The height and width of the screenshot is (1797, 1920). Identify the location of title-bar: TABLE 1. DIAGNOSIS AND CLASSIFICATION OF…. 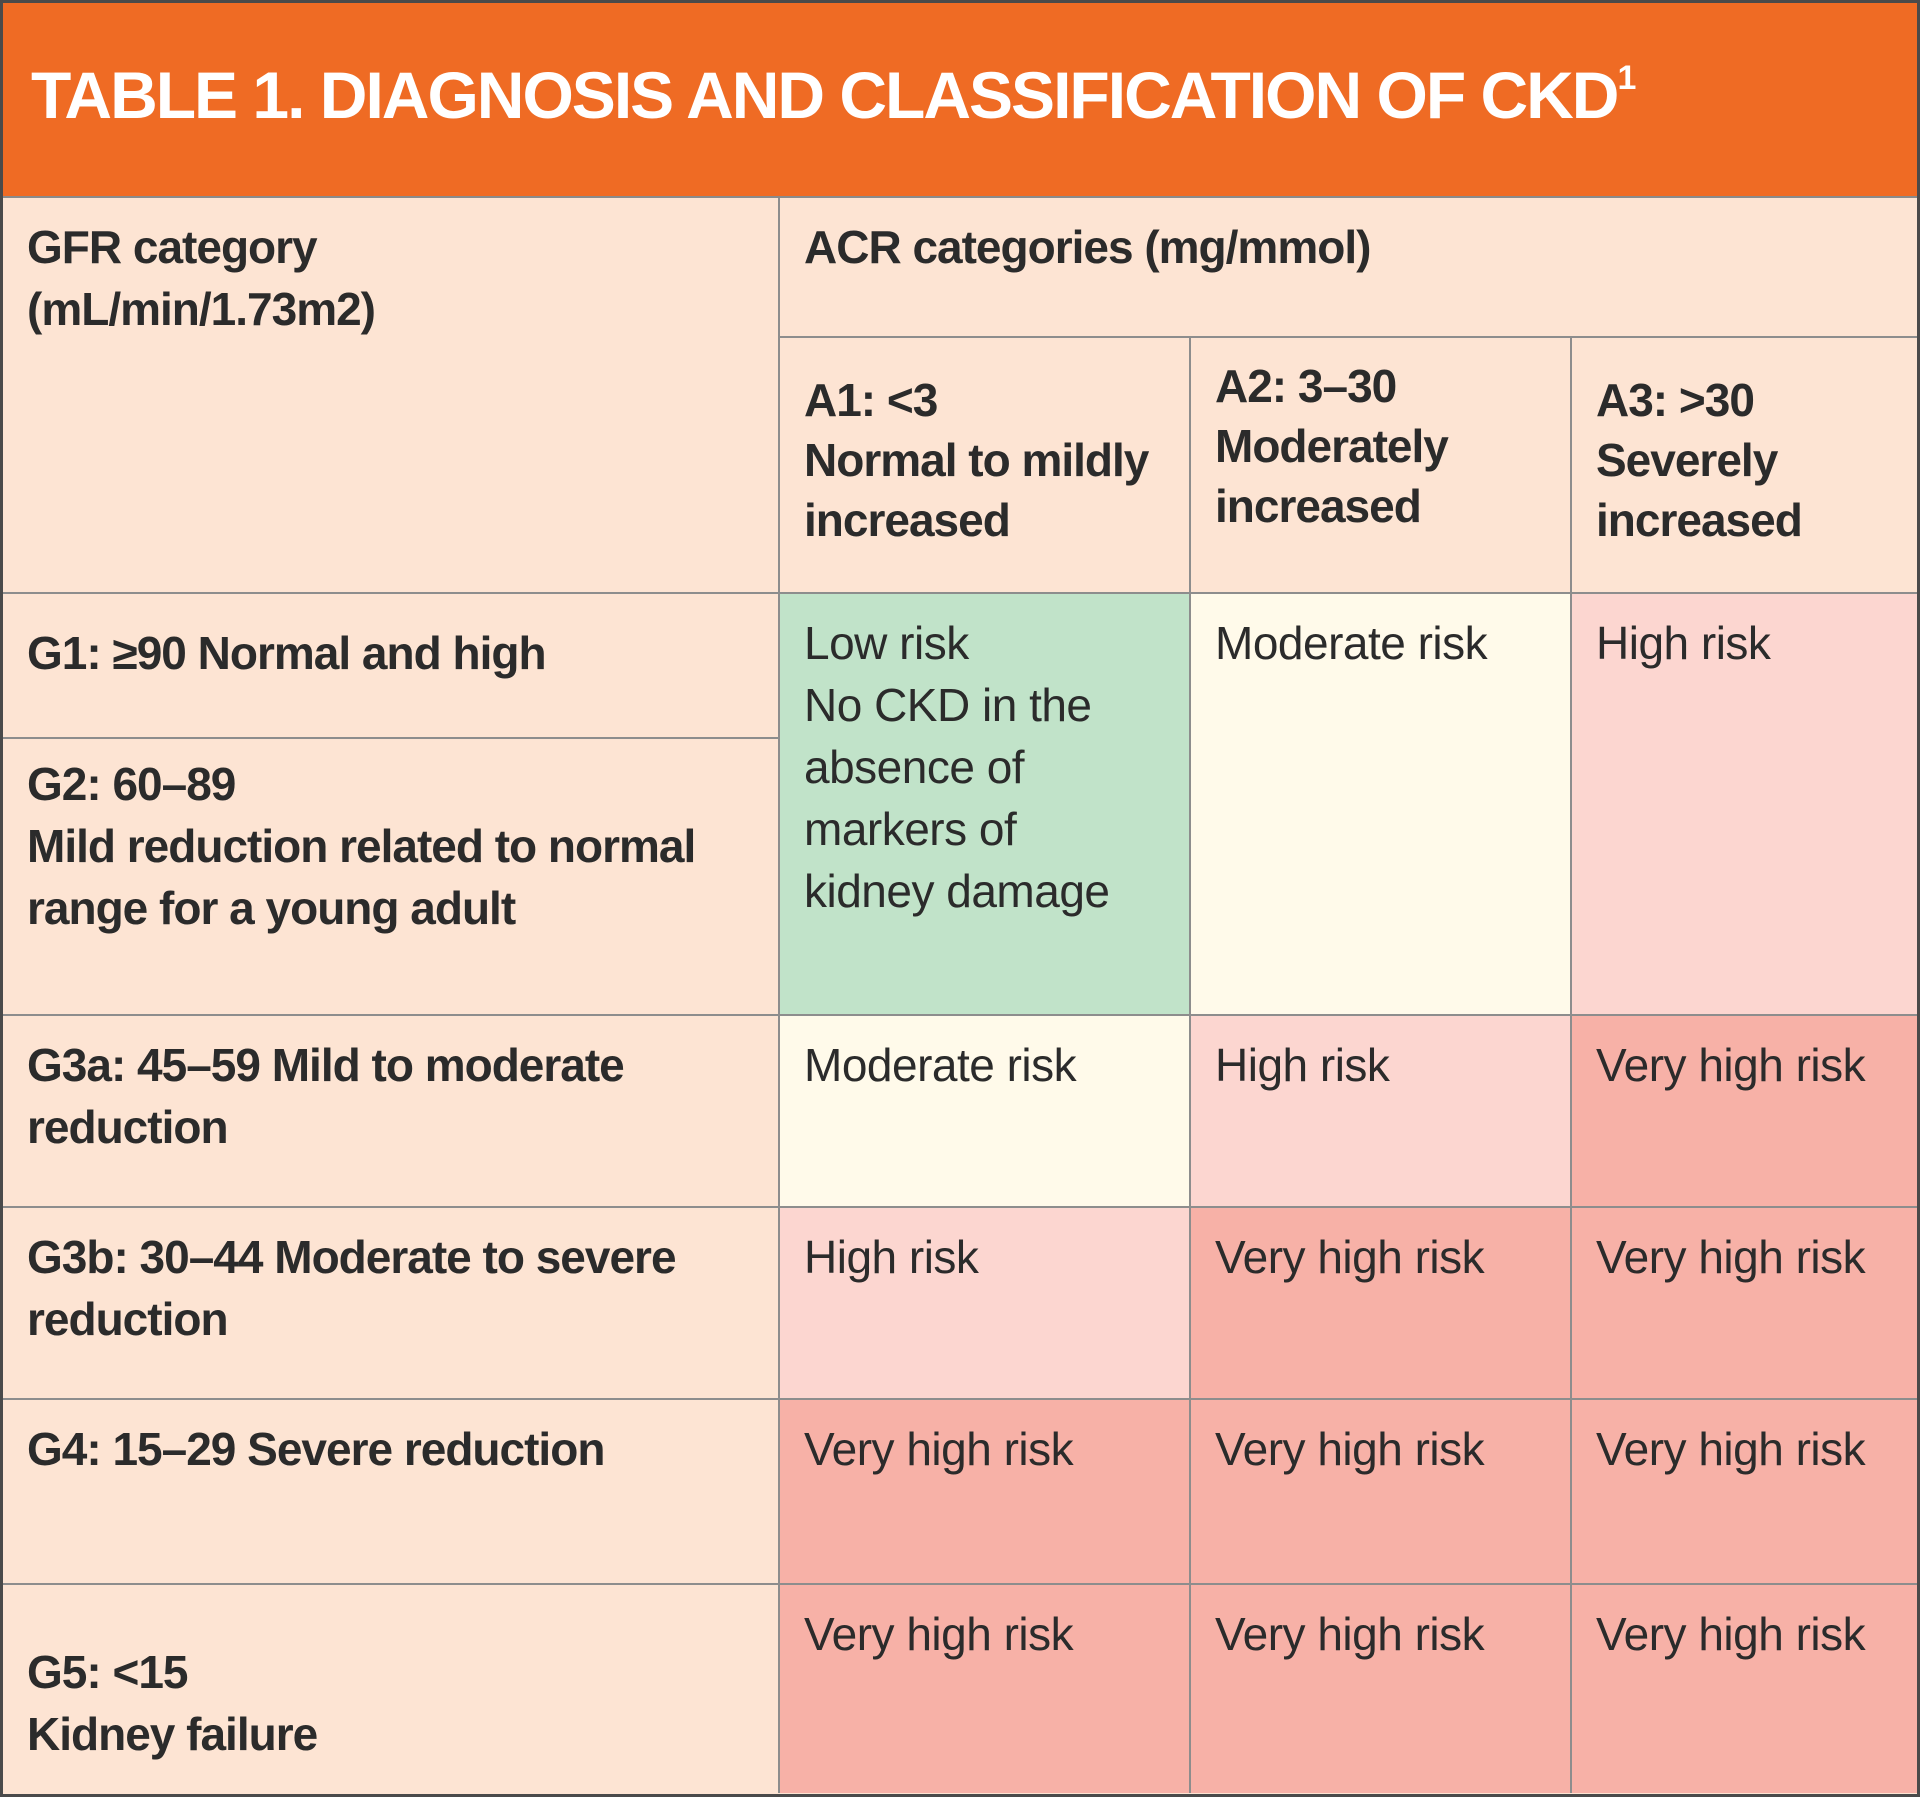
(960, 100).